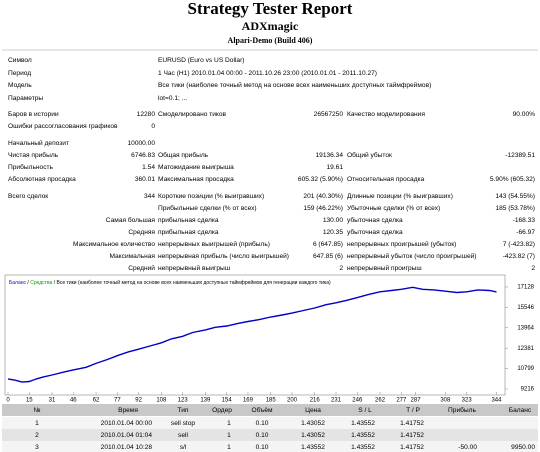 The image size is (540, 452). Describe the element at coordinates (20, 60) in the screenshot. I see `setting-label: Символ` at that location.